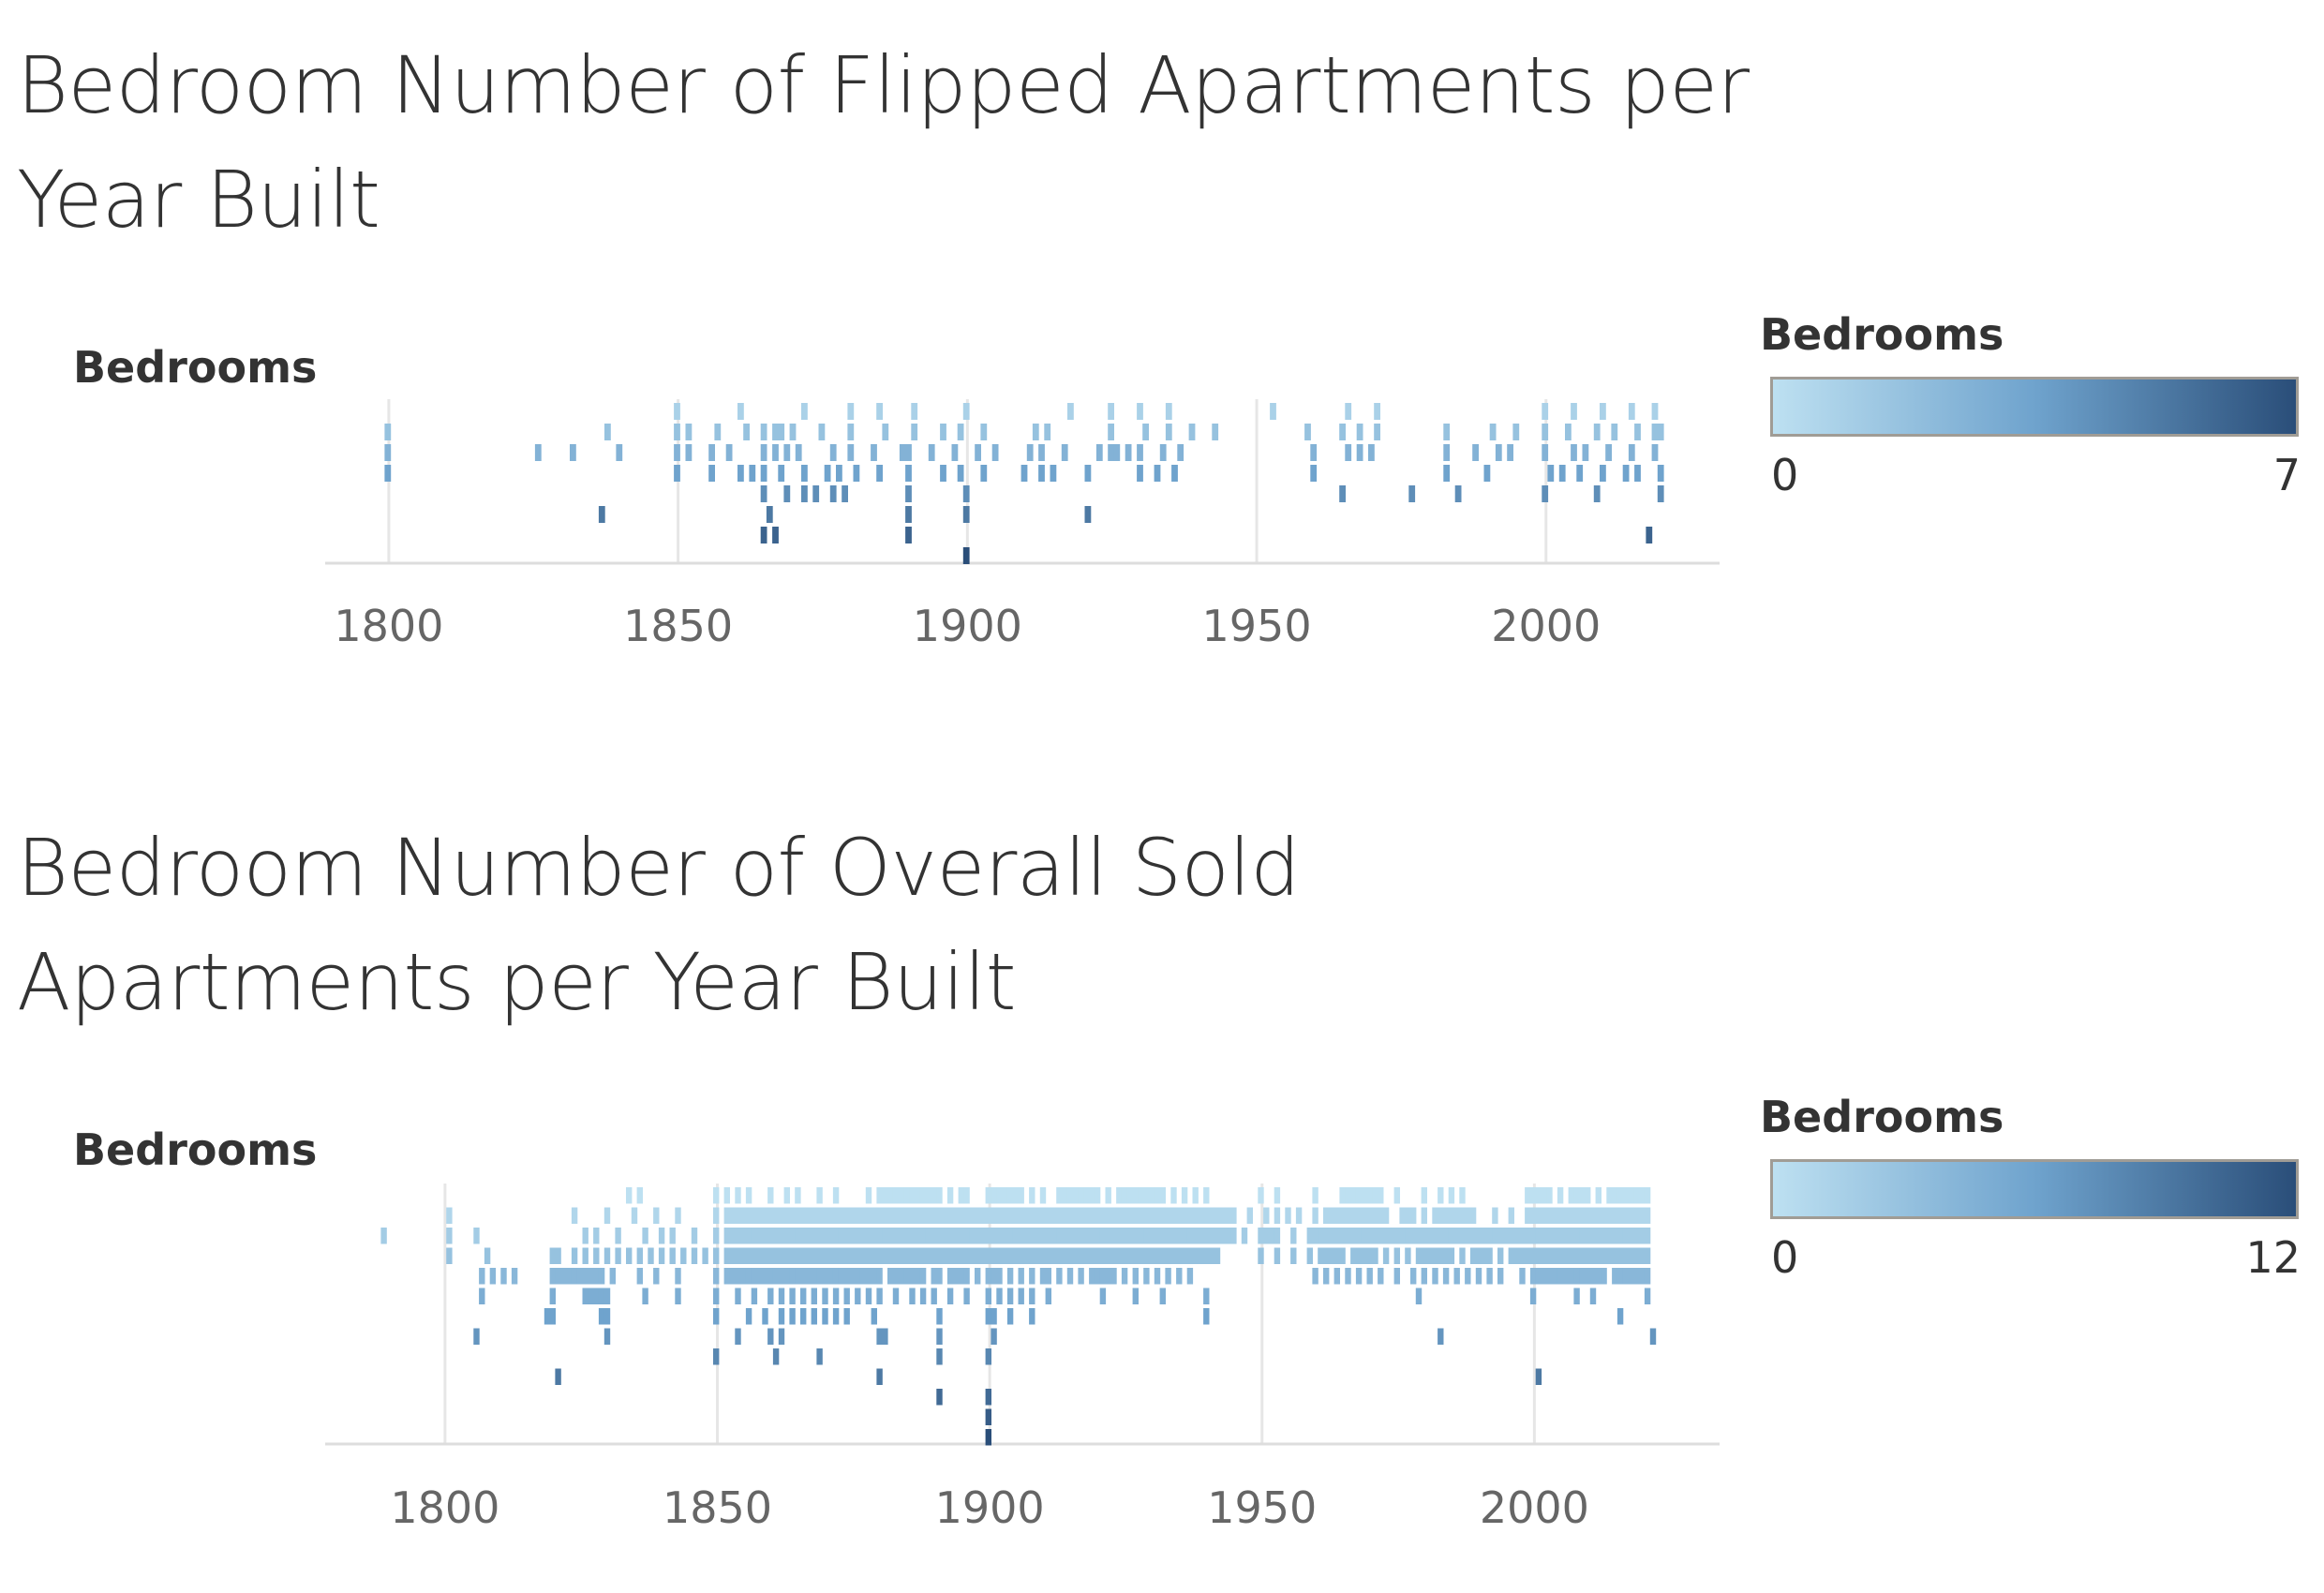 The image size is (2324, 1593). What do you see at coordinates (1023, 1358) in the screenshot?
I see `heatmap-plot: 1800 1850 1900 1950 2000` at bounding box center [1023, 1358].